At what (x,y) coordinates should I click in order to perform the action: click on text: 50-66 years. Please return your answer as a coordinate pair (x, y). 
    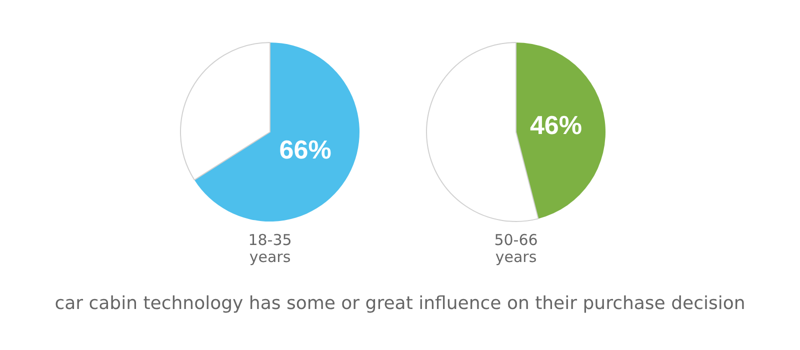
    Looking at the image, I should click on (516, 248).